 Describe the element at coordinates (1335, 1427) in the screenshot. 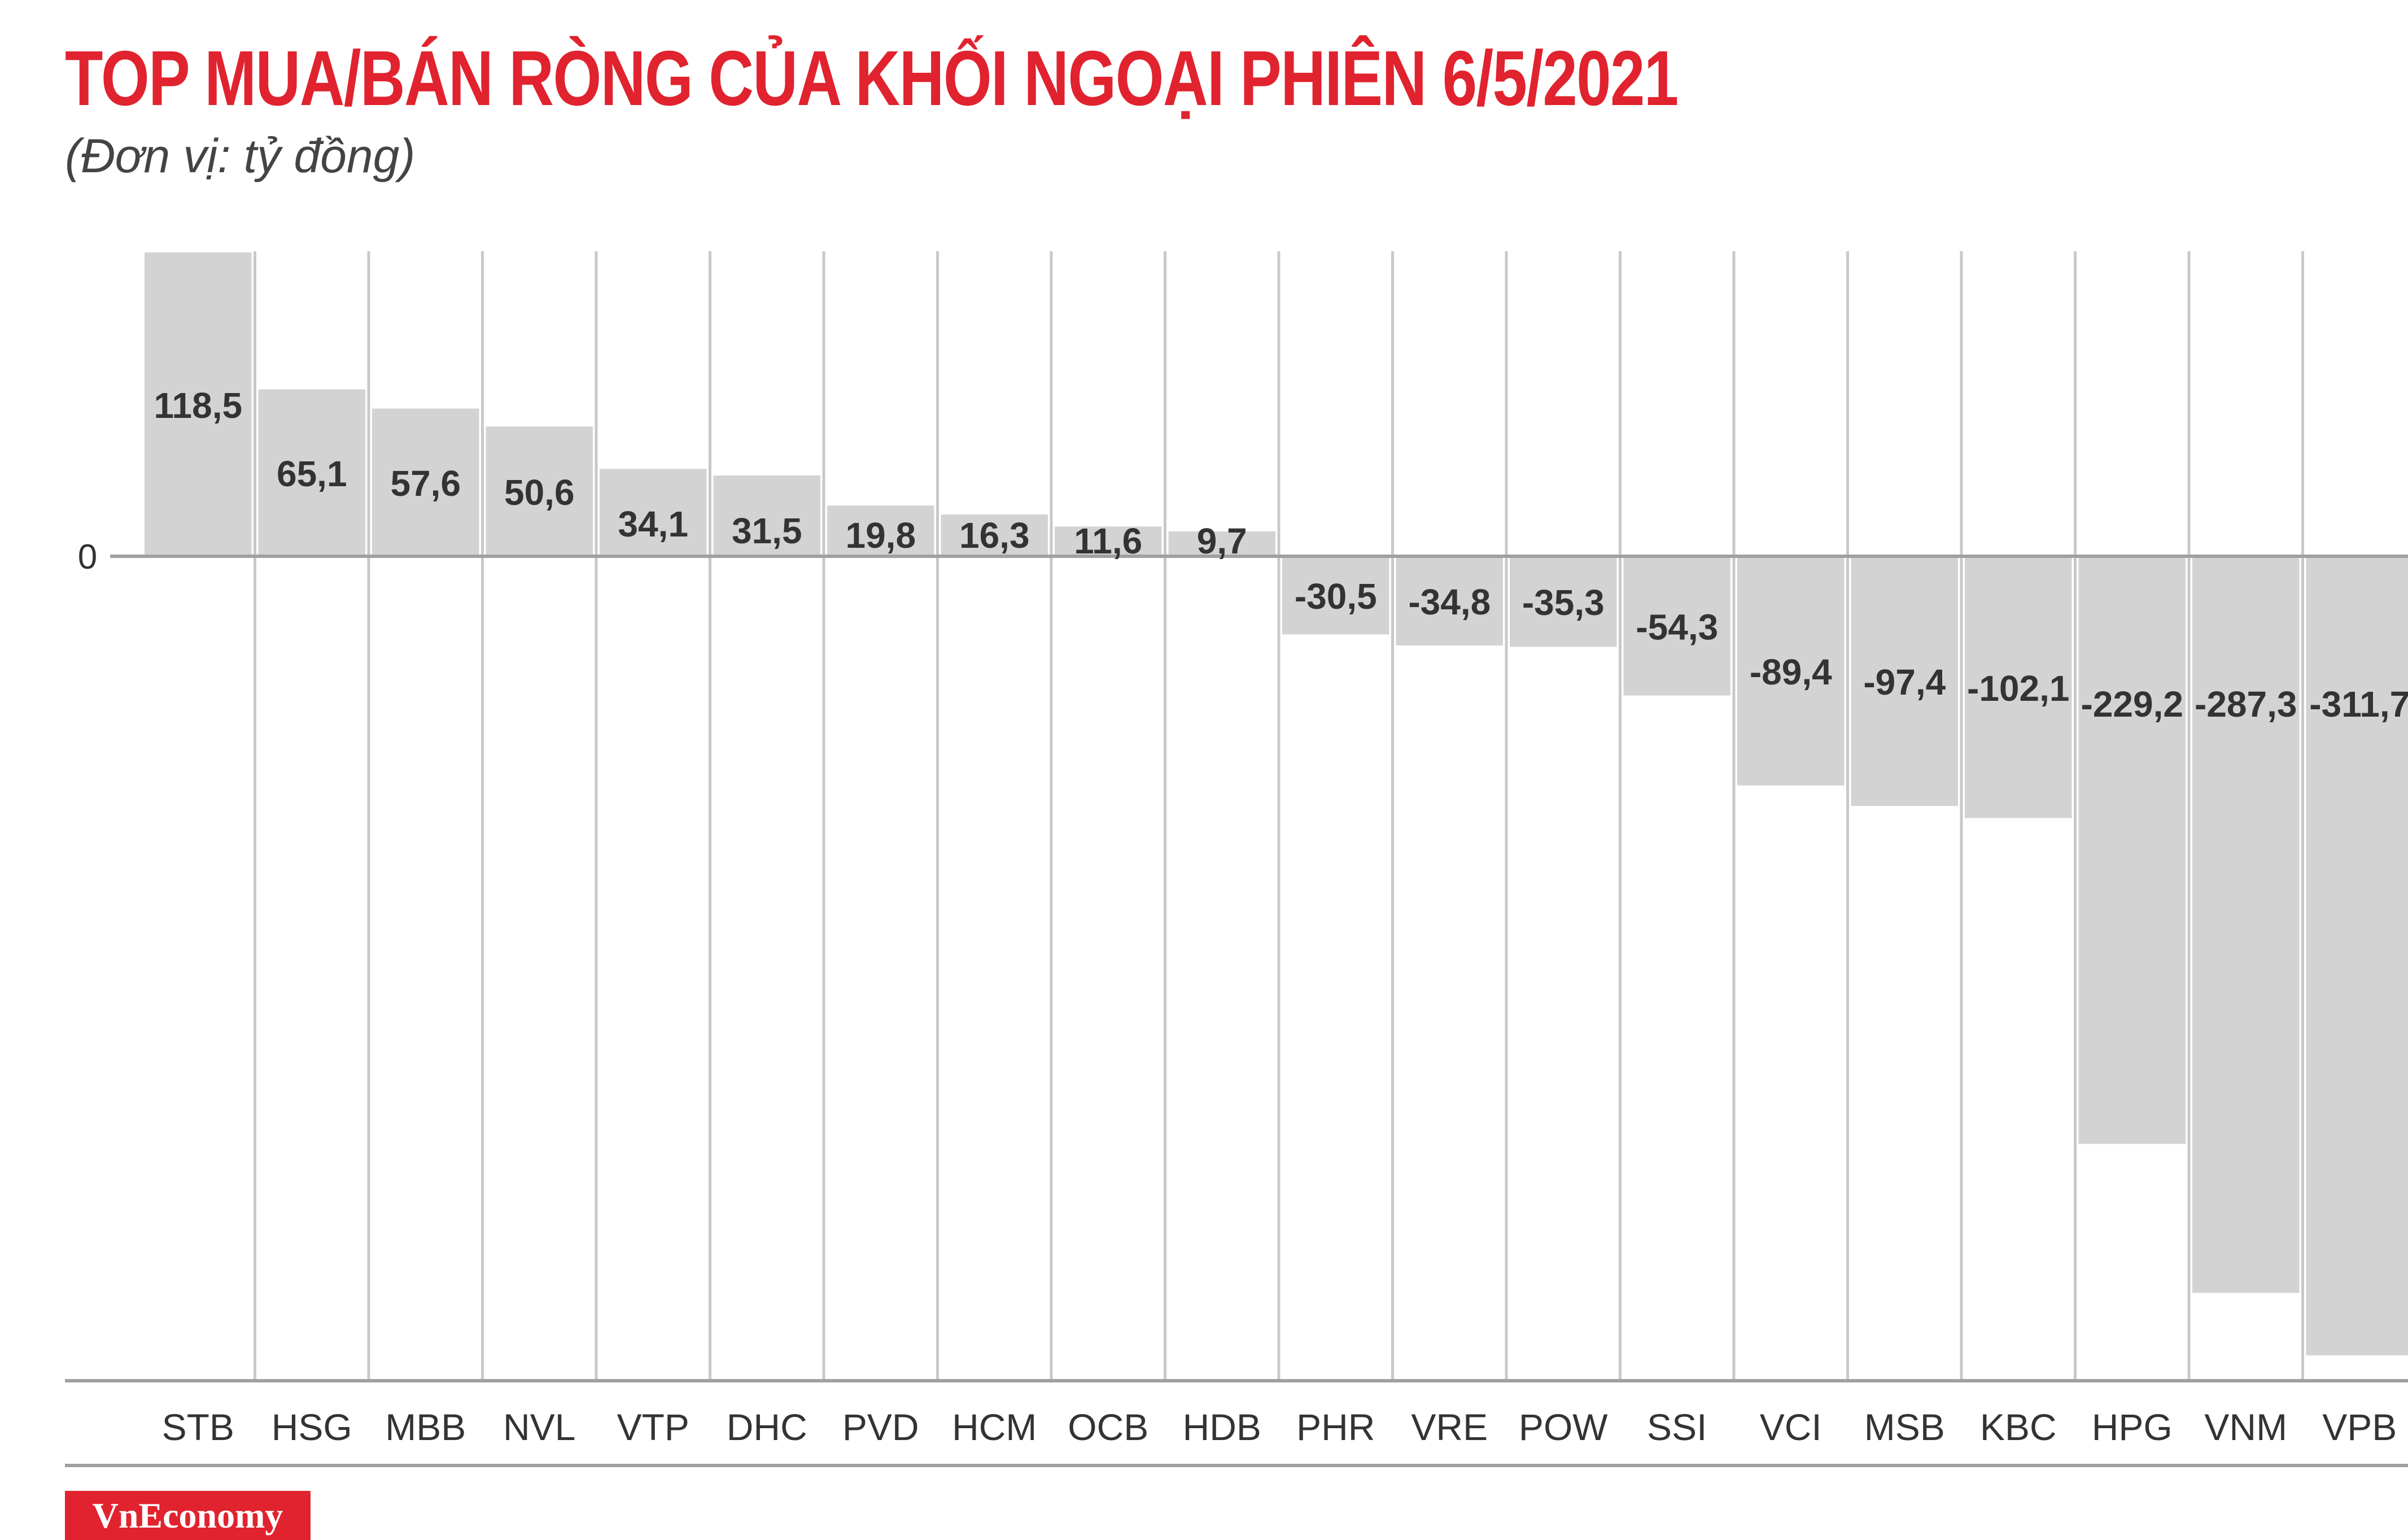

I see `category-label: PHR` at that location.